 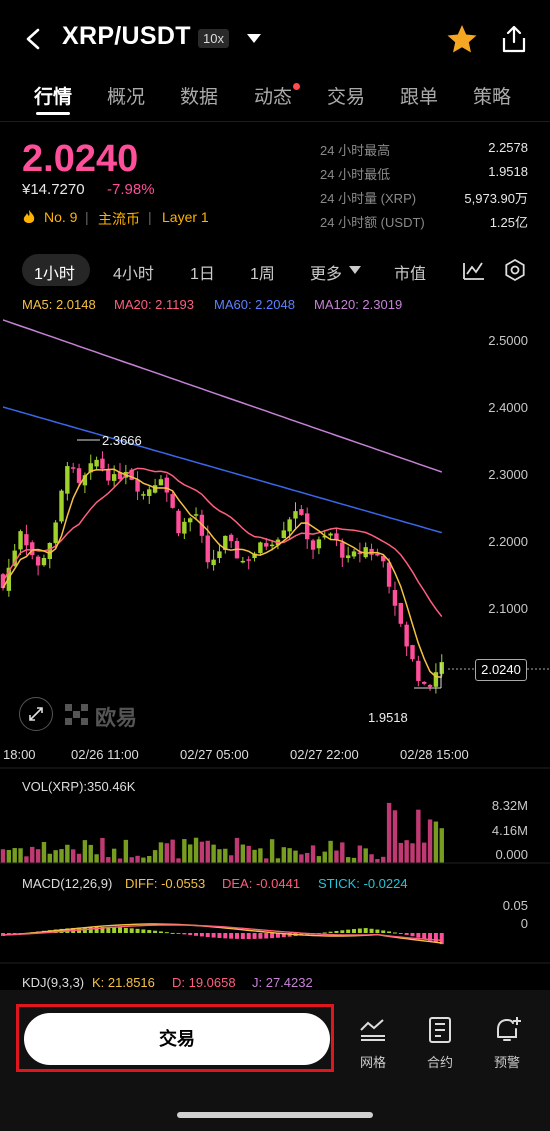 What do you see at coordinates (126, 97) in the screenshot?
I see `tab-overview: 概况` at bounding box center [126, 97].